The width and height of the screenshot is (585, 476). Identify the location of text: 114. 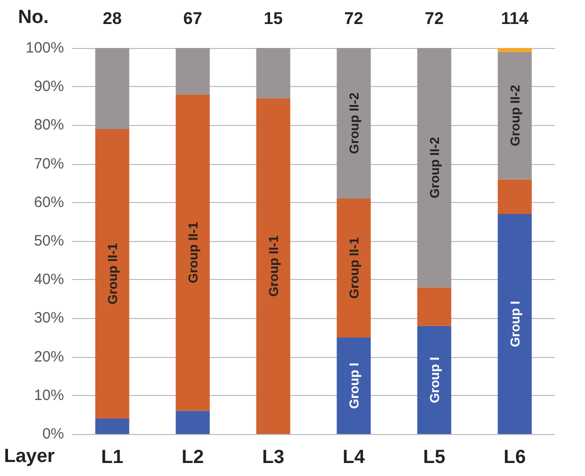
(515, 18).